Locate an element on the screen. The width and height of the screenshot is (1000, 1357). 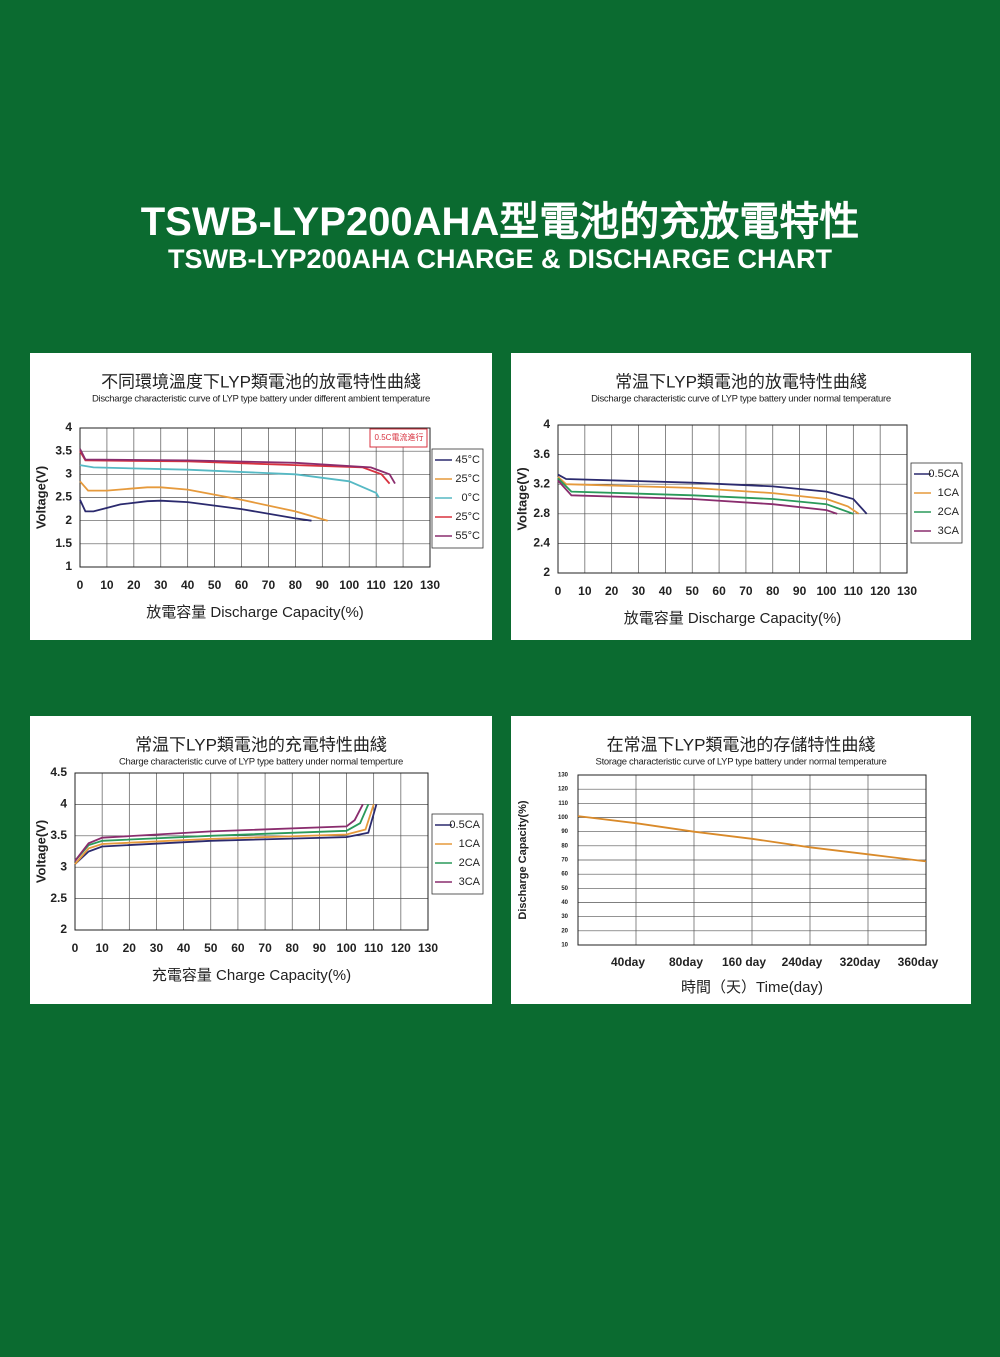
y-tick-label: 80 is located at coordinates (564, 846).